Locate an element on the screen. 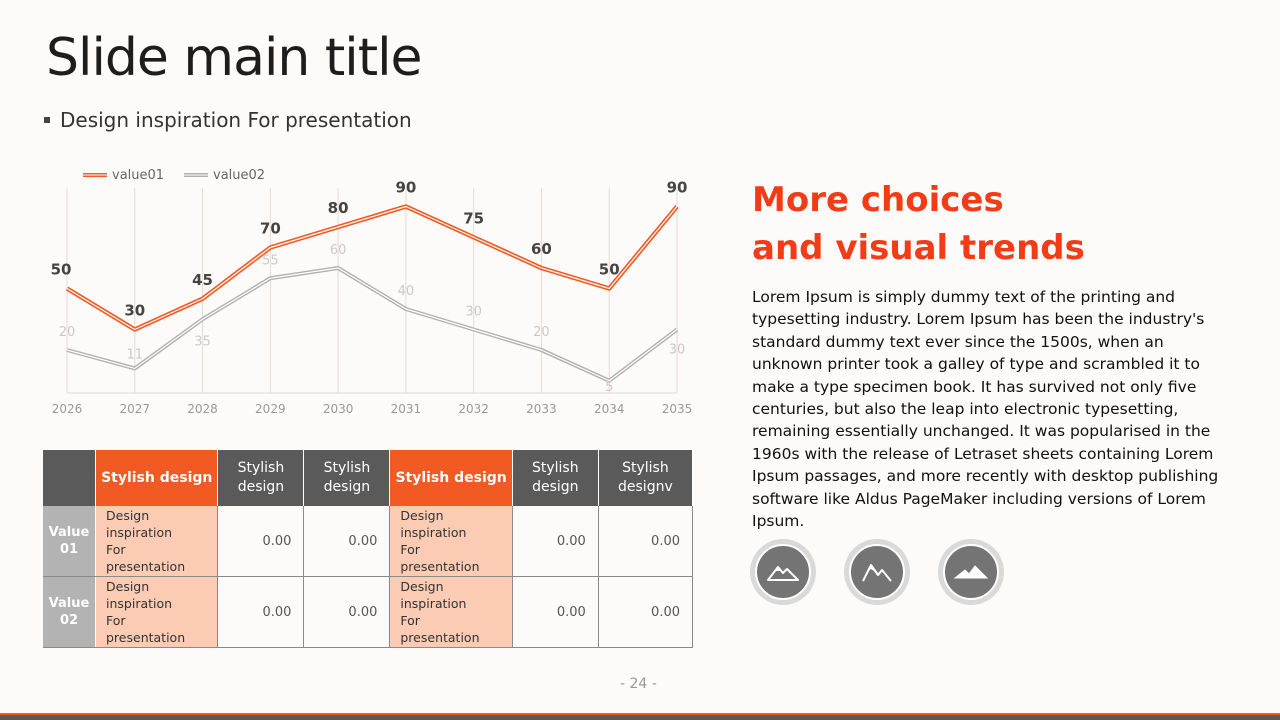 This screenshot has height=720, width=1280. side-heading-line1: More choices is located at coordinates (878, 200).